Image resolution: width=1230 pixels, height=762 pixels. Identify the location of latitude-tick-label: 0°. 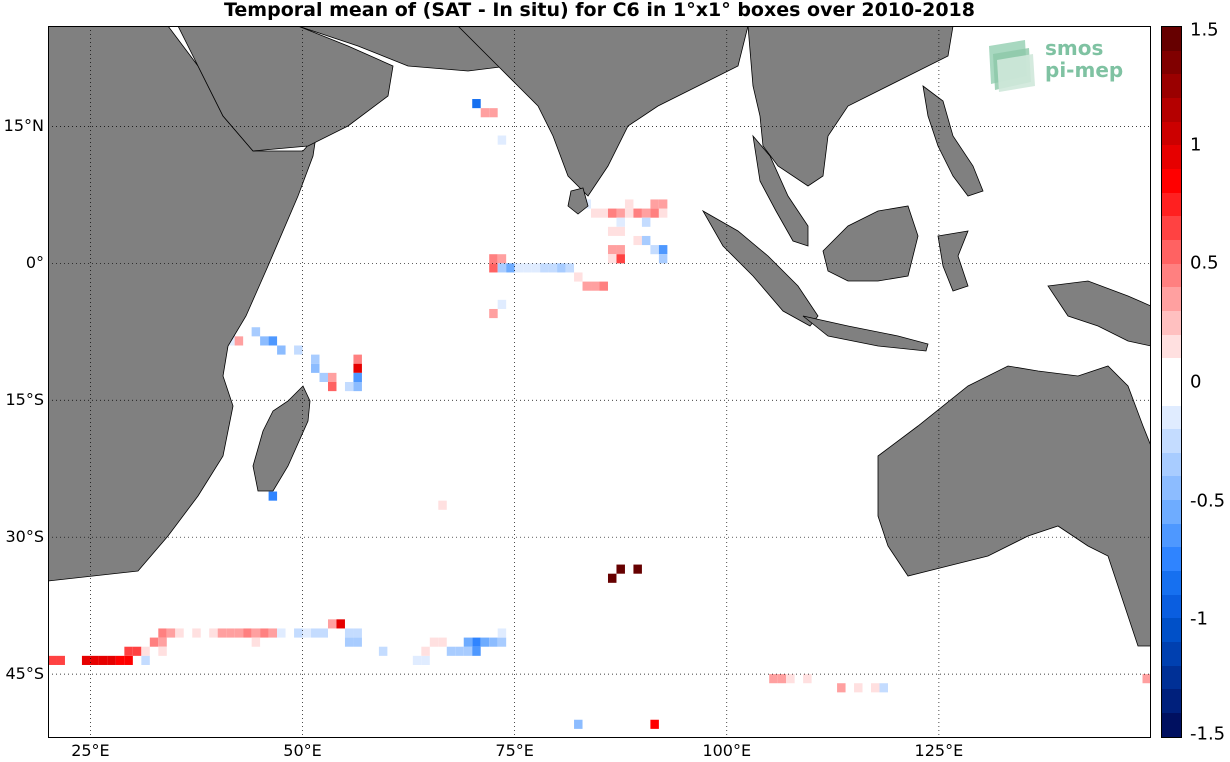
(34, 263).